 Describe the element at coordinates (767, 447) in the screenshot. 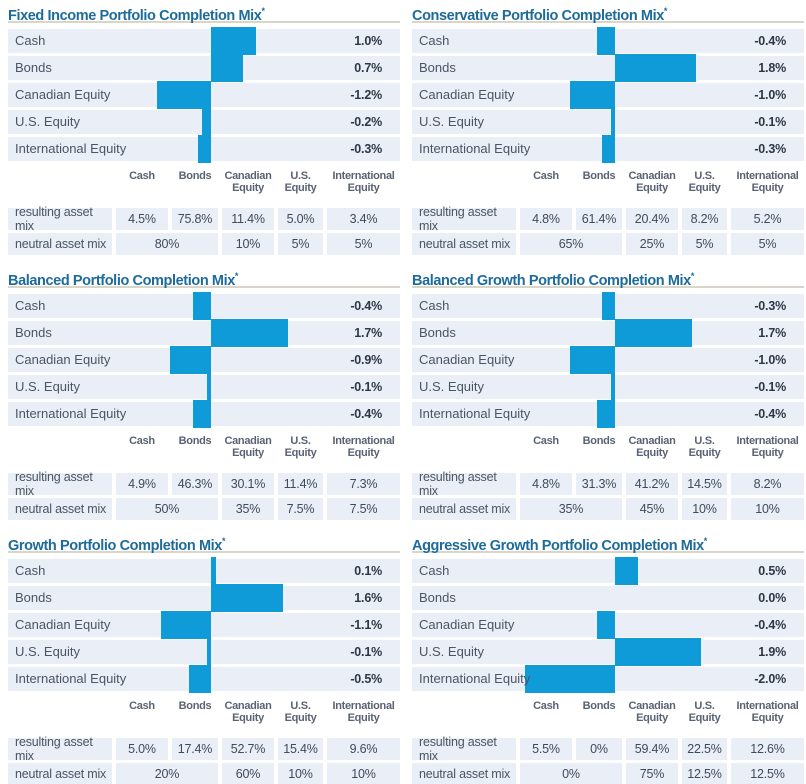

I see `column-header-international-equity: International Equity` at that location.